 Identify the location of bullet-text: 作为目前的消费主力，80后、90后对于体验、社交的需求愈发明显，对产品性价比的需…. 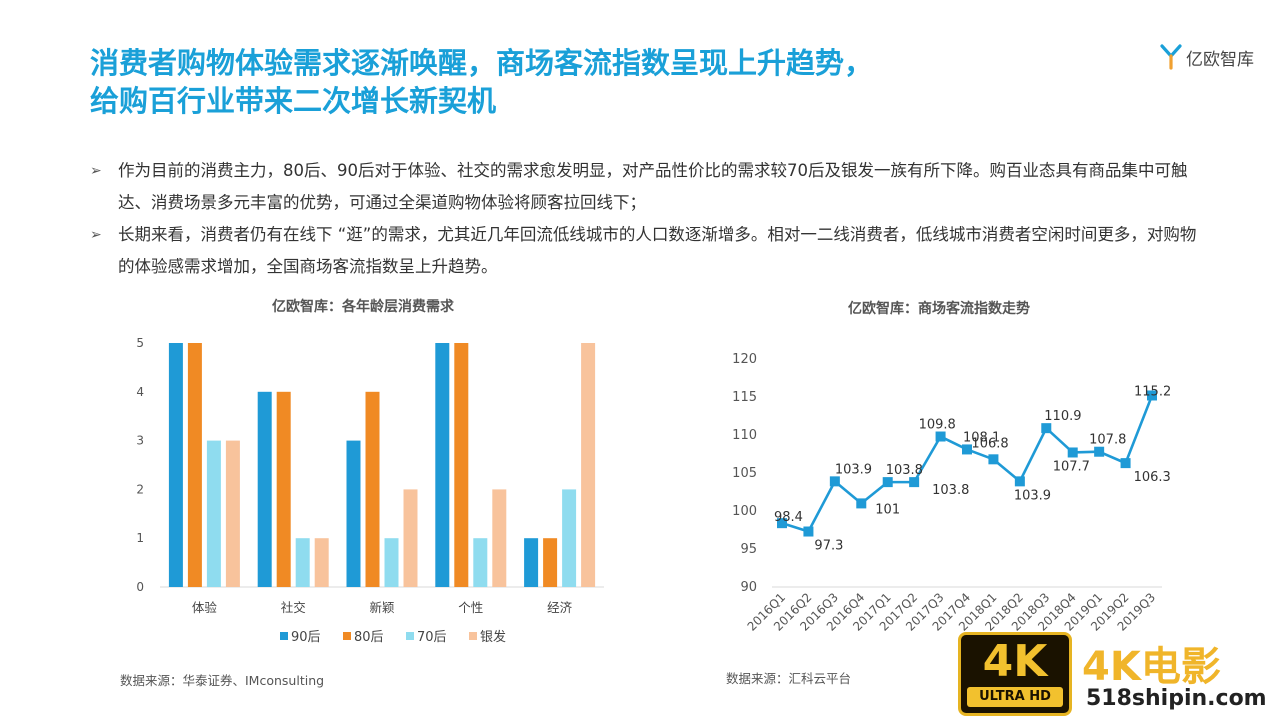
(653, 186).